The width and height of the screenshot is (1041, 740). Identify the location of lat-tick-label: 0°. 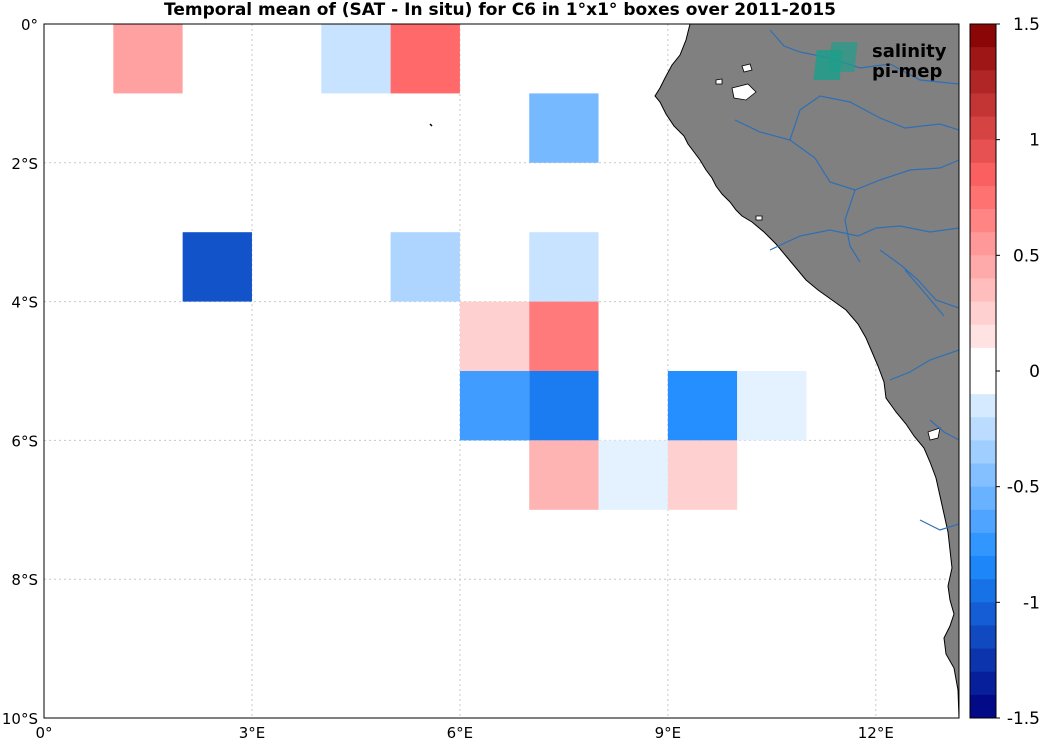
(29, 25).